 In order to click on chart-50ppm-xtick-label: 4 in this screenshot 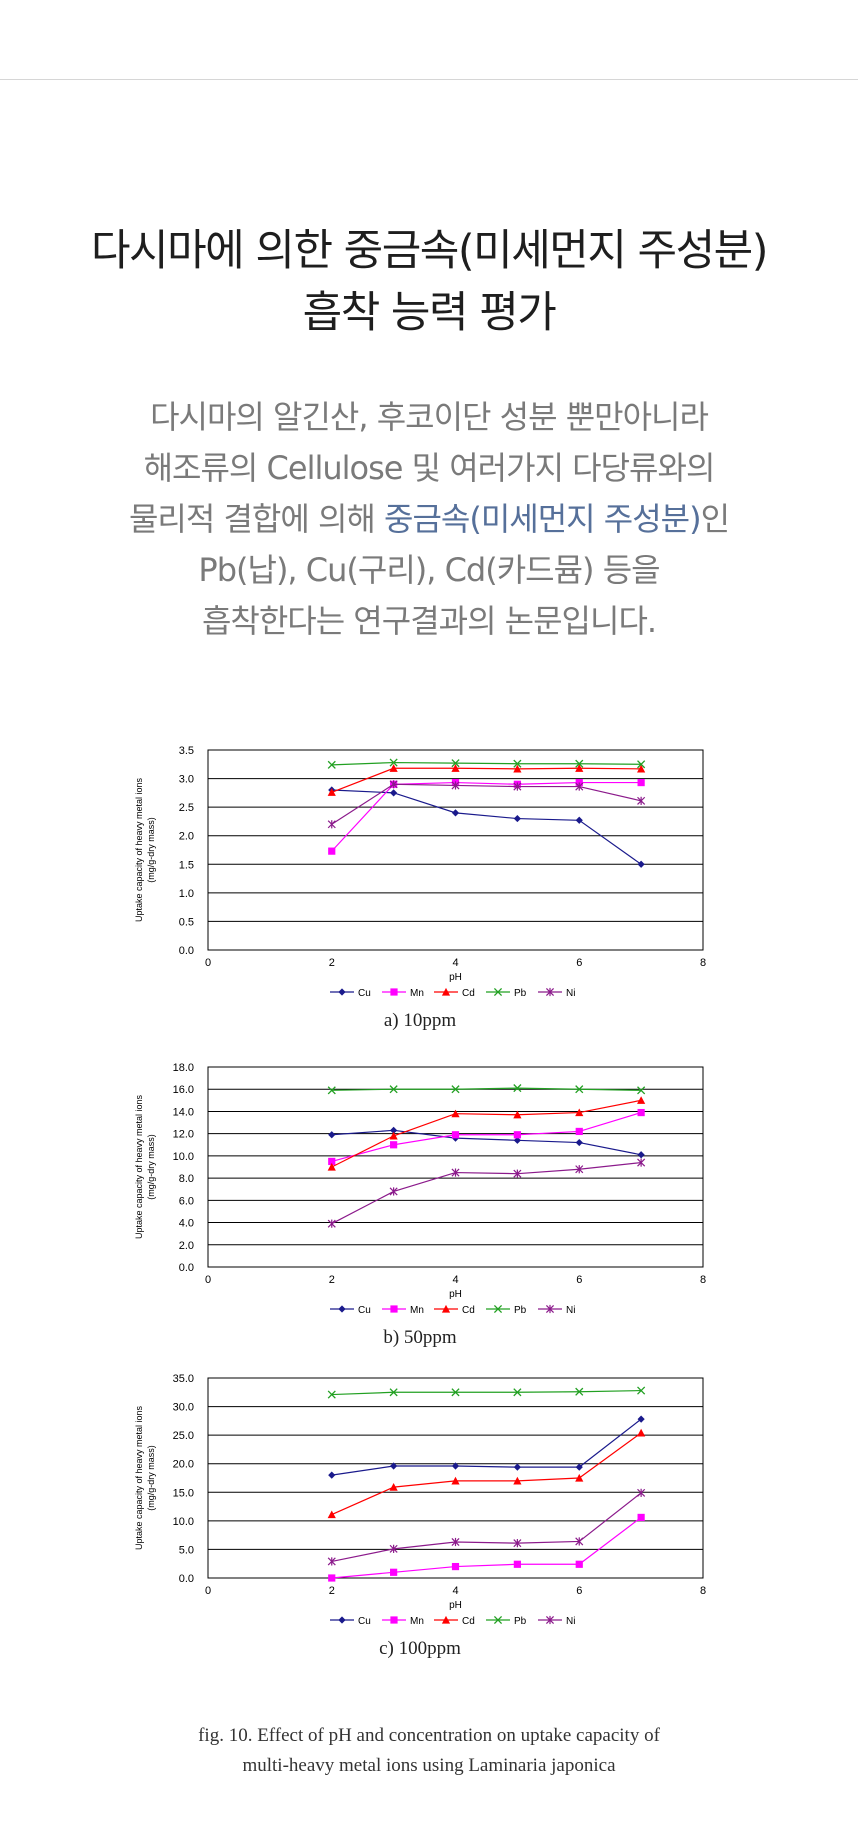, I will do `click(455, 1280)`.